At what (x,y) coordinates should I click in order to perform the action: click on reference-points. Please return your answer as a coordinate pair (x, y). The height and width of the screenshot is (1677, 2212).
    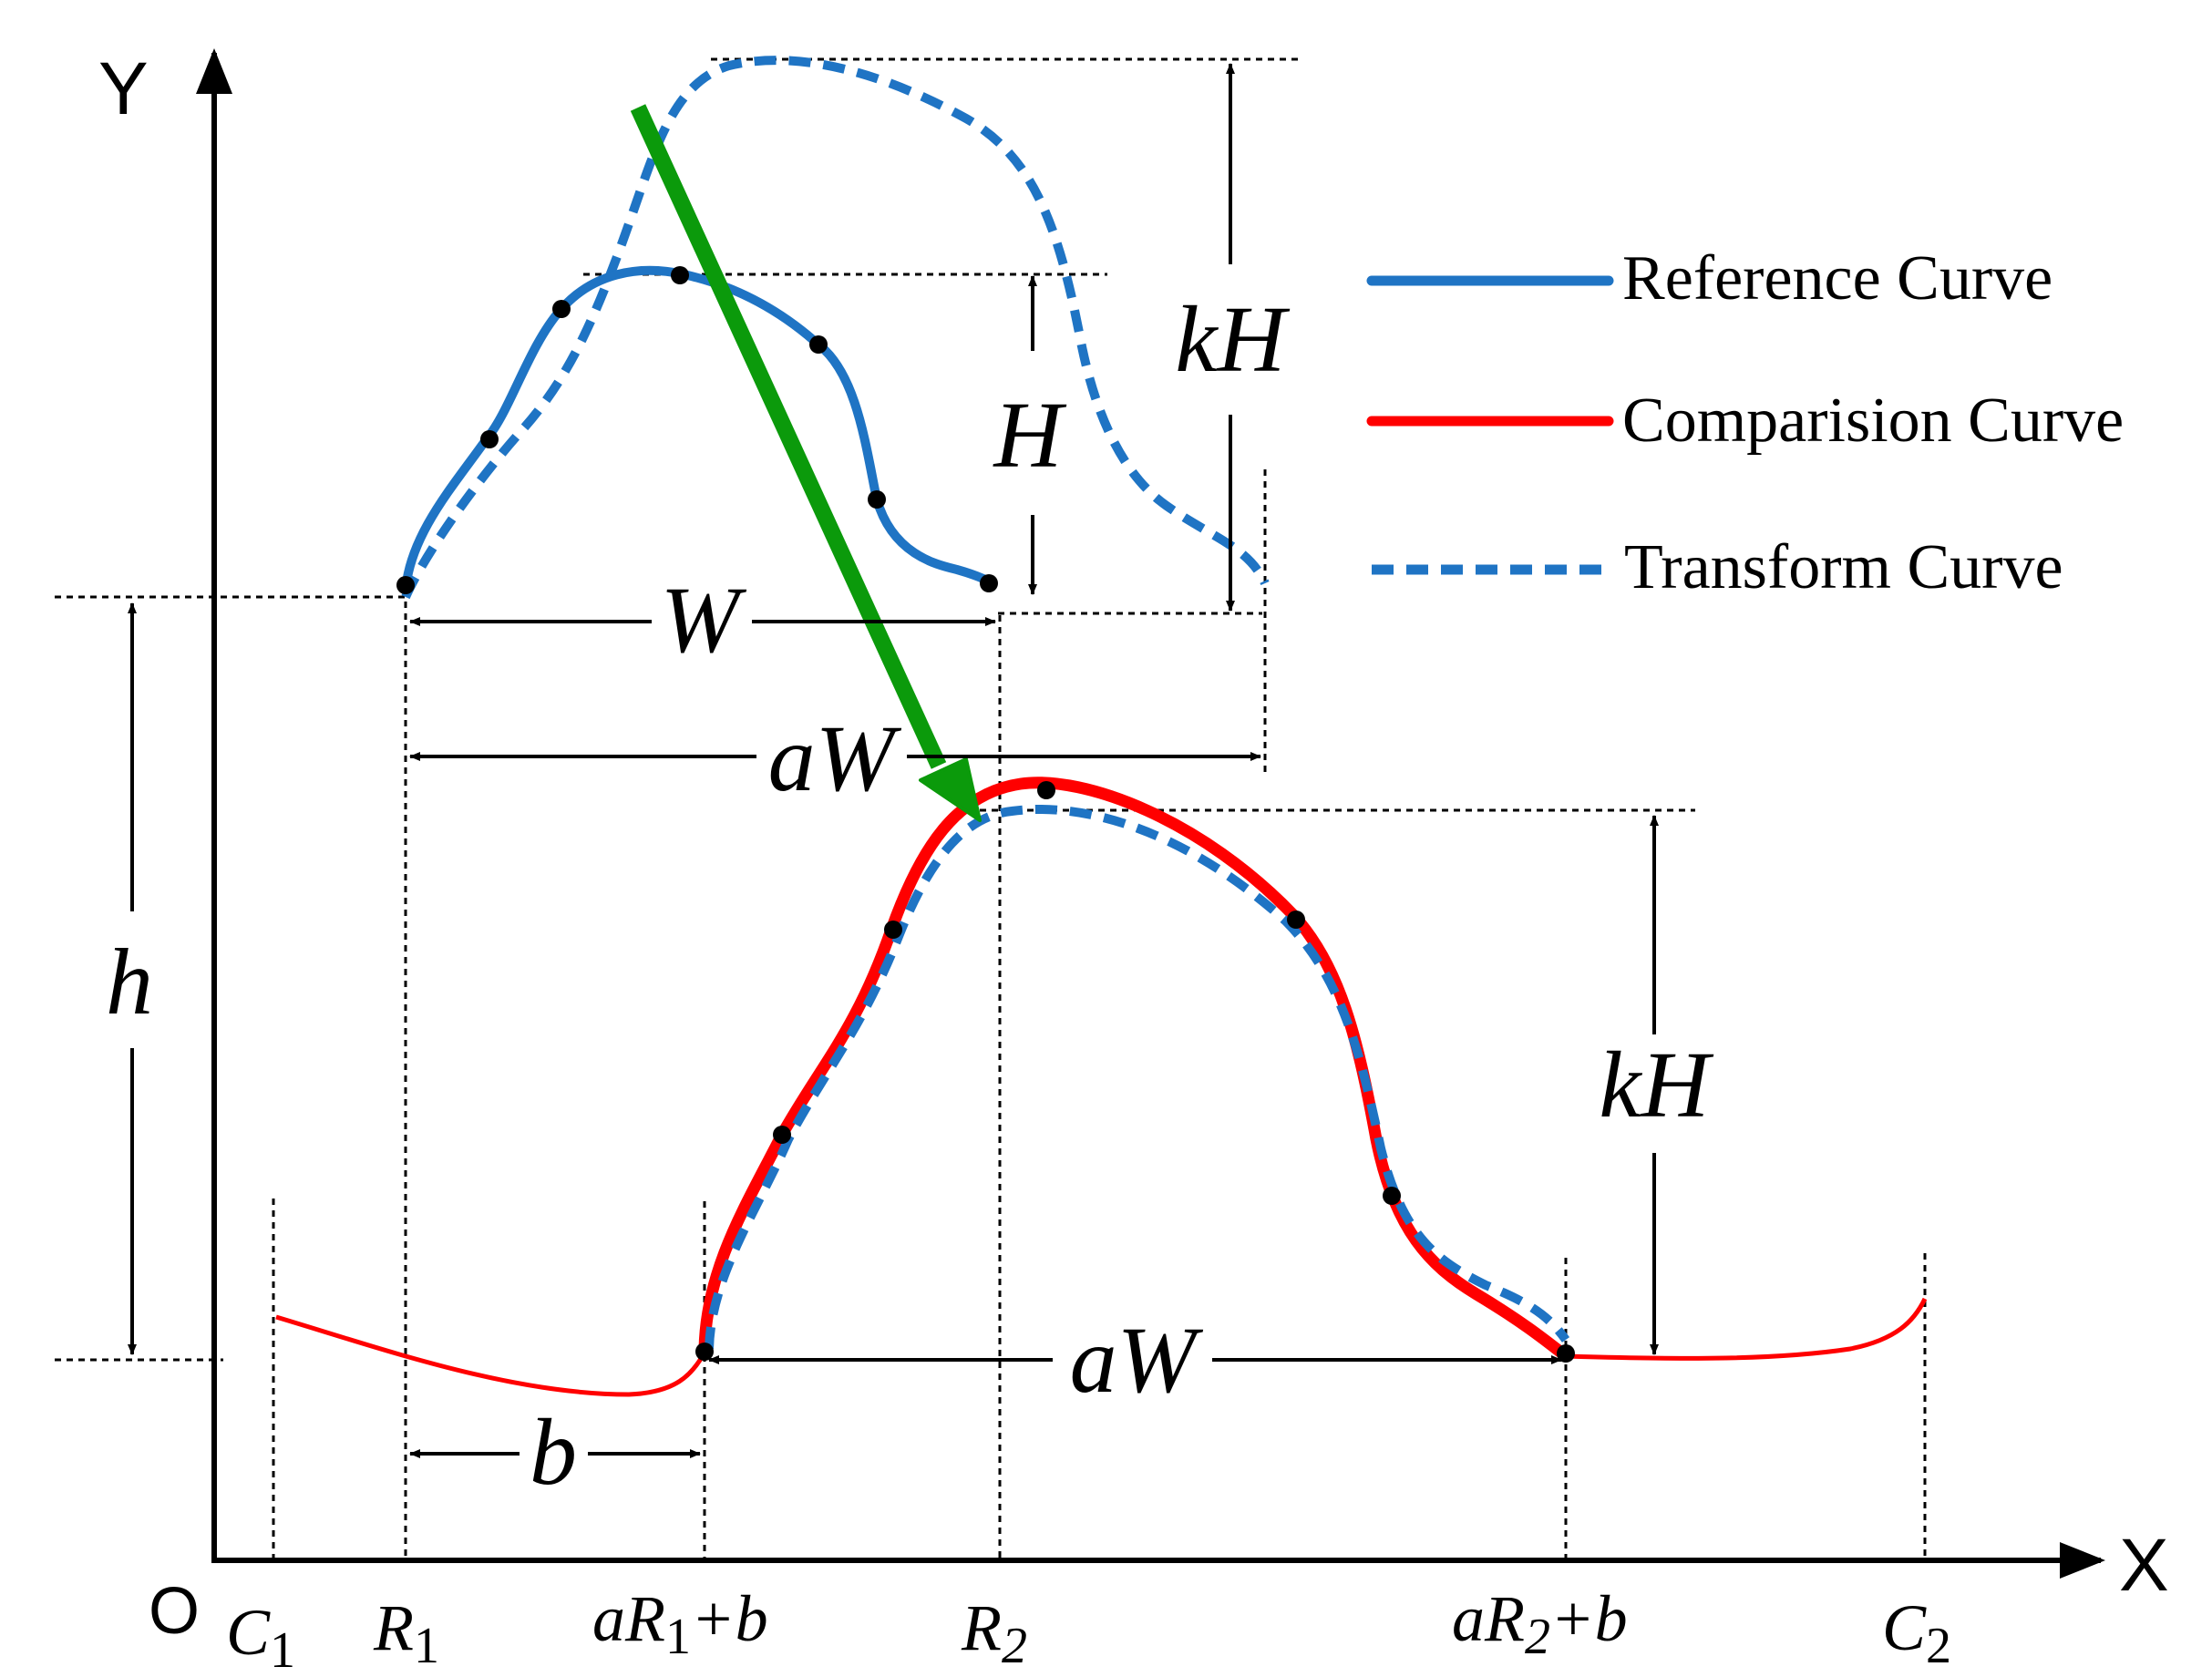
    Looking at the image, I should click on (697, 430).